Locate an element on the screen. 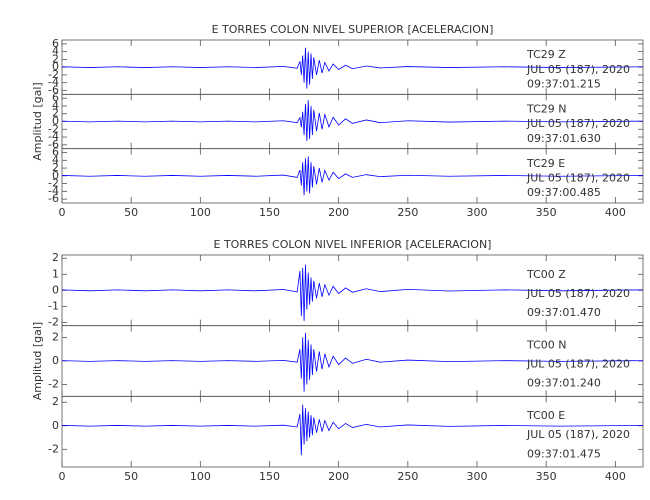  time-label: 09:37:01.630 is located at coordinates (564, 138).